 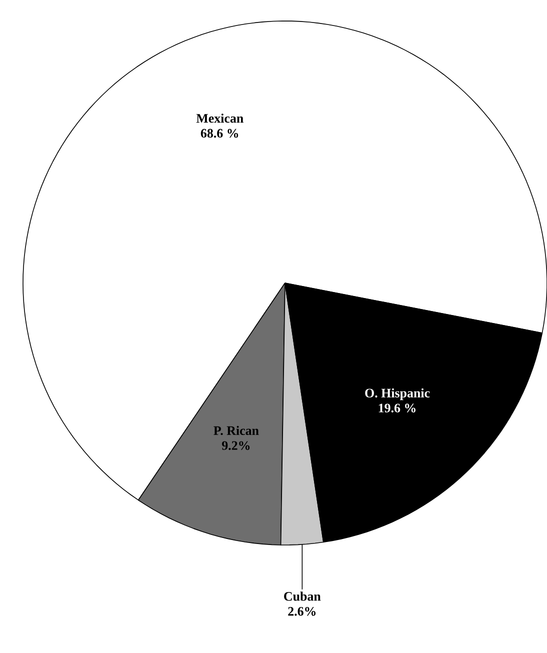 What do you see at coordinates (219, 133) in the screenshot?
I see `data-label: 68.6 %` at bounding box center [219, 133].